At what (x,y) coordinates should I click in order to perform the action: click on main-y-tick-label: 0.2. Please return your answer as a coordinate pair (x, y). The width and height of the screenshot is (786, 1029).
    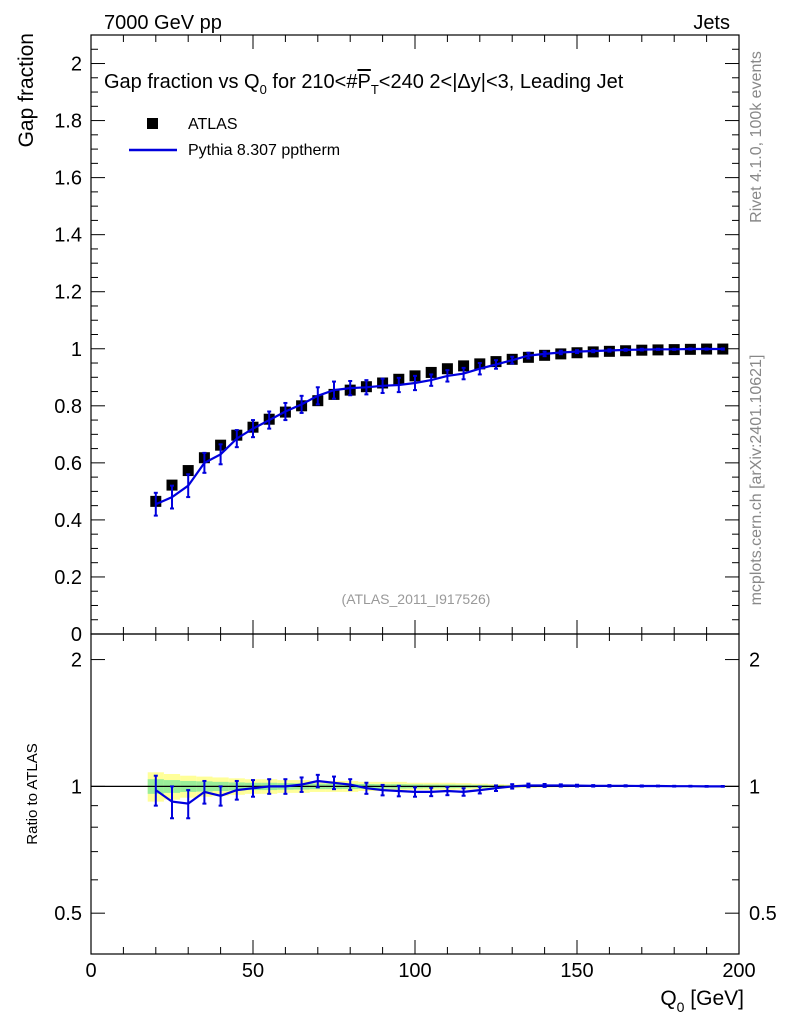
    Looking at the image, I should click on (68, 578).